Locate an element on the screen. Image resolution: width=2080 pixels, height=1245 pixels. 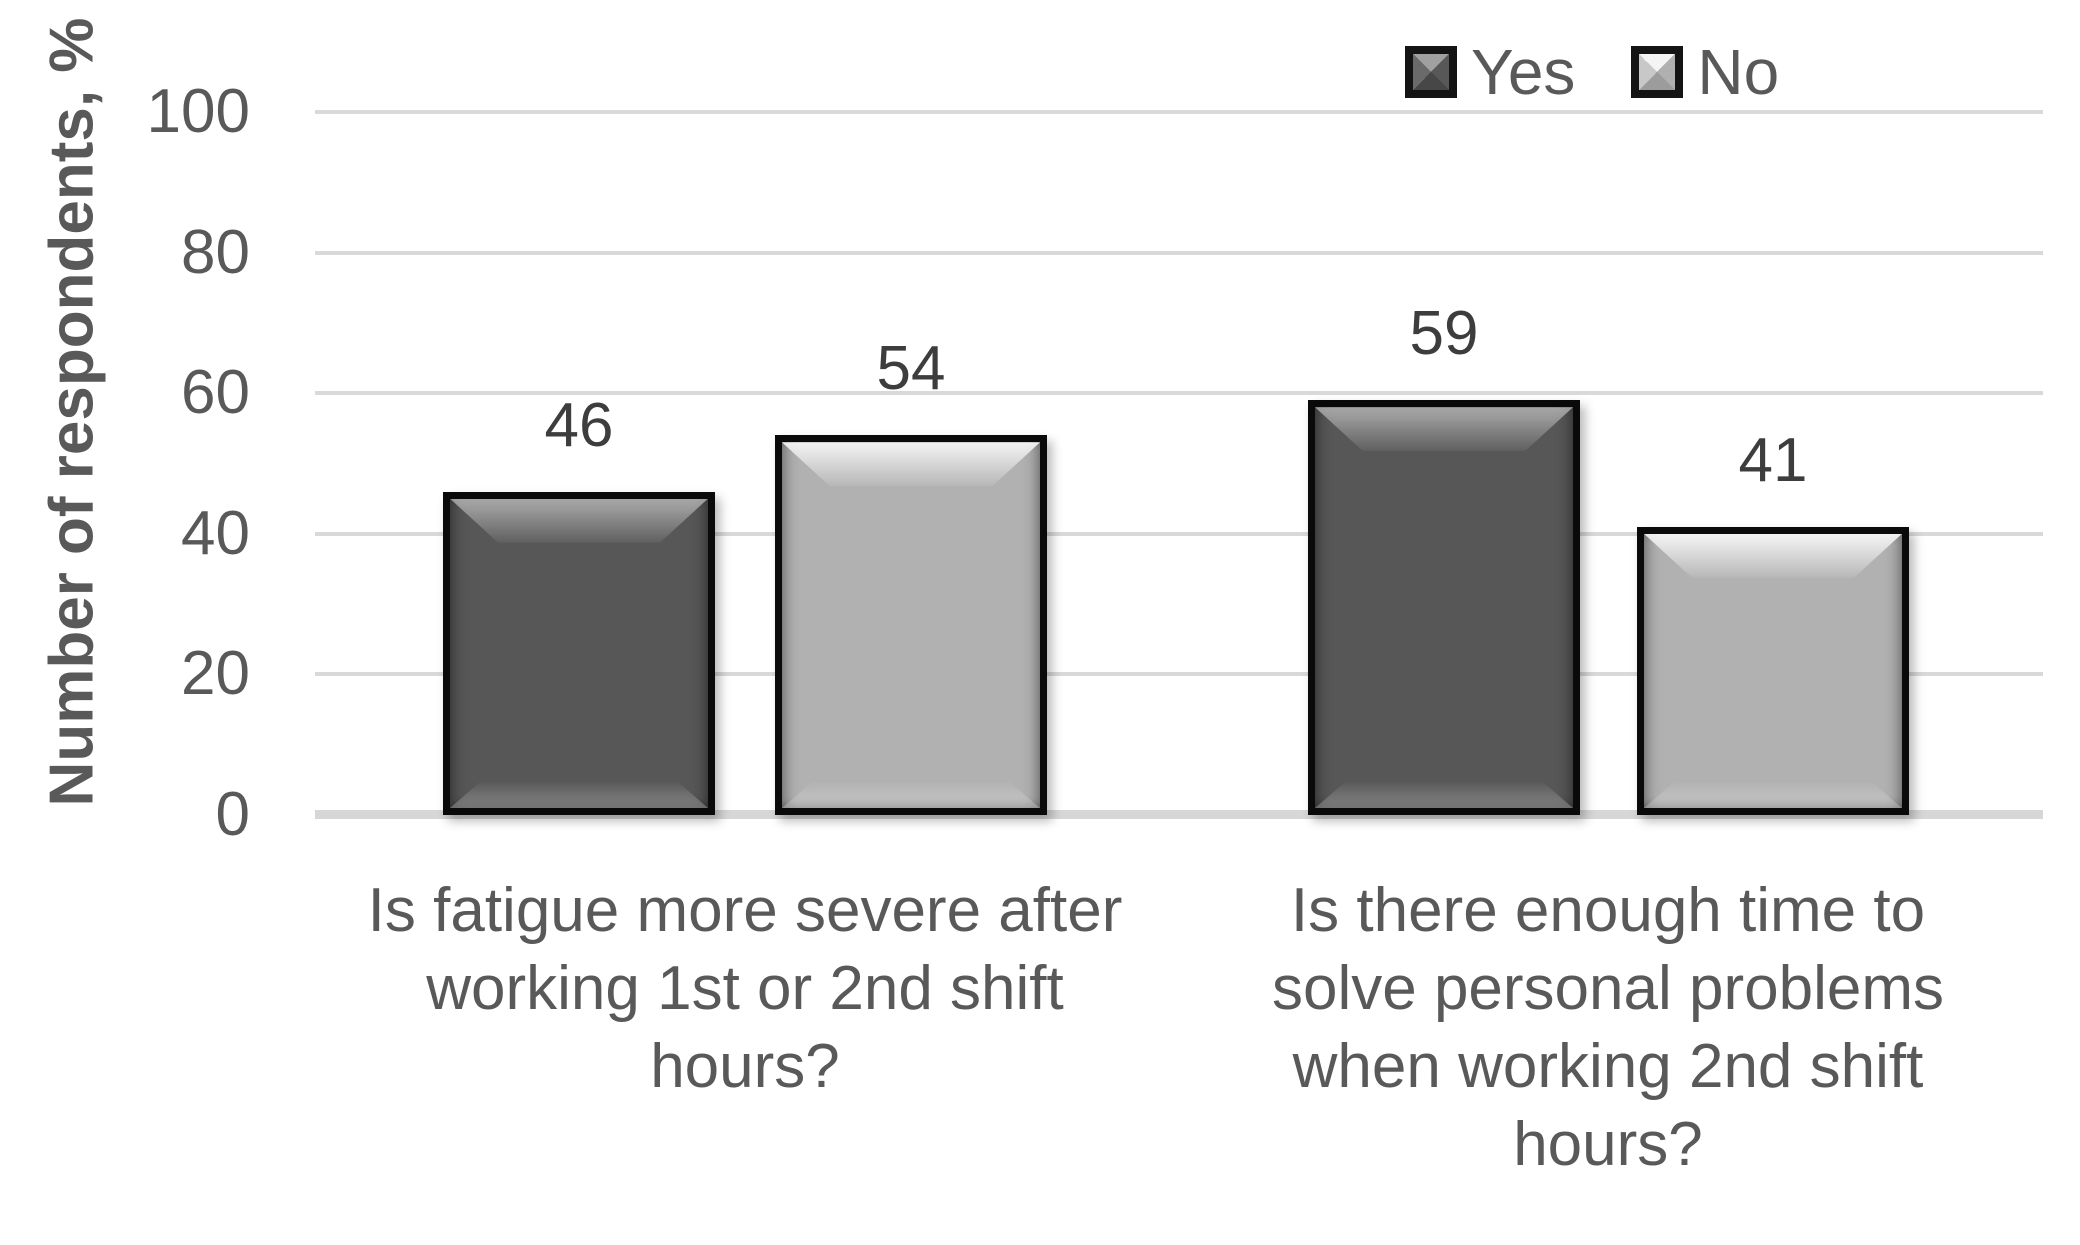
y-tick-label: 60 is located at coordinates (215, 393).